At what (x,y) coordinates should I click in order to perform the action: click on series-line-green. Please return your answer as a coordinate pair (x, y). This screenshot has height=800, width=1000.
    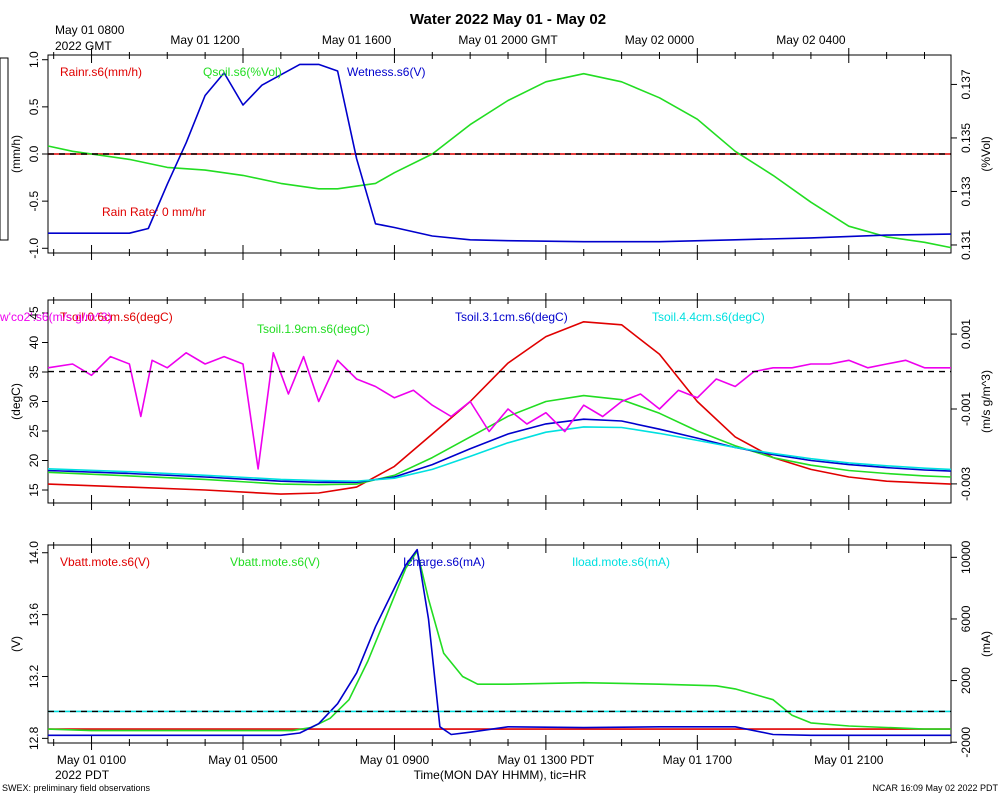
    Looking at the image, I should click on (499, 440).